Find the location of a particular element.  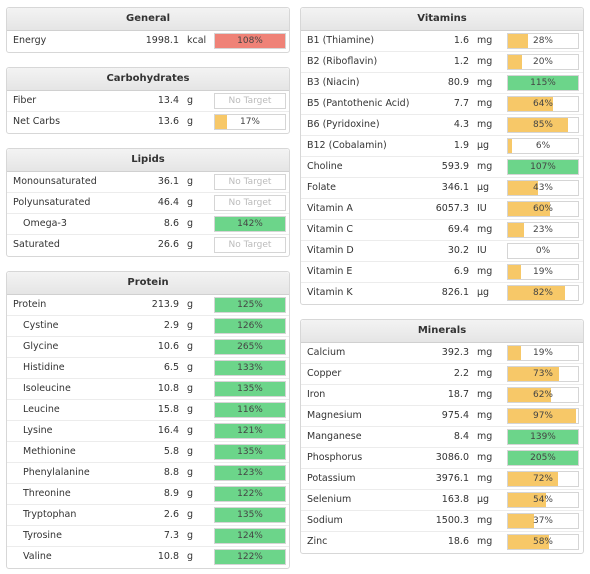

target-progress-bar: 0% is located at coordinates (543, 251).